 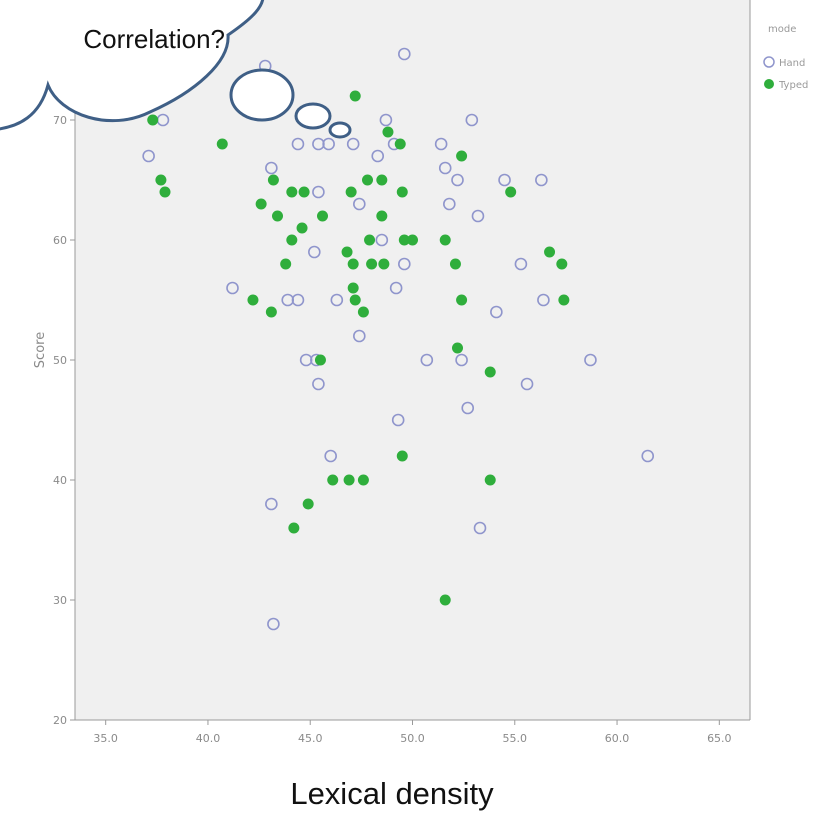 What do you see at coordinates (515, 738) in the screenshot?
I see `x-tick-label: 55.0` at bounding box center [515, 738].